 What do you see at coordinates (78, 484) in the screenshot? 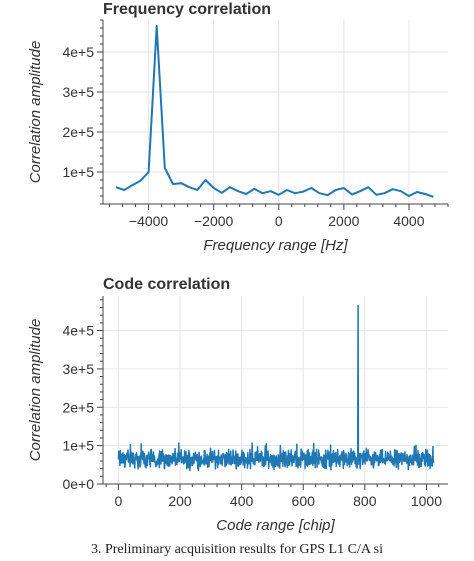
I see `y-tick-label: 0e+0` at bounding box center [78, 484].